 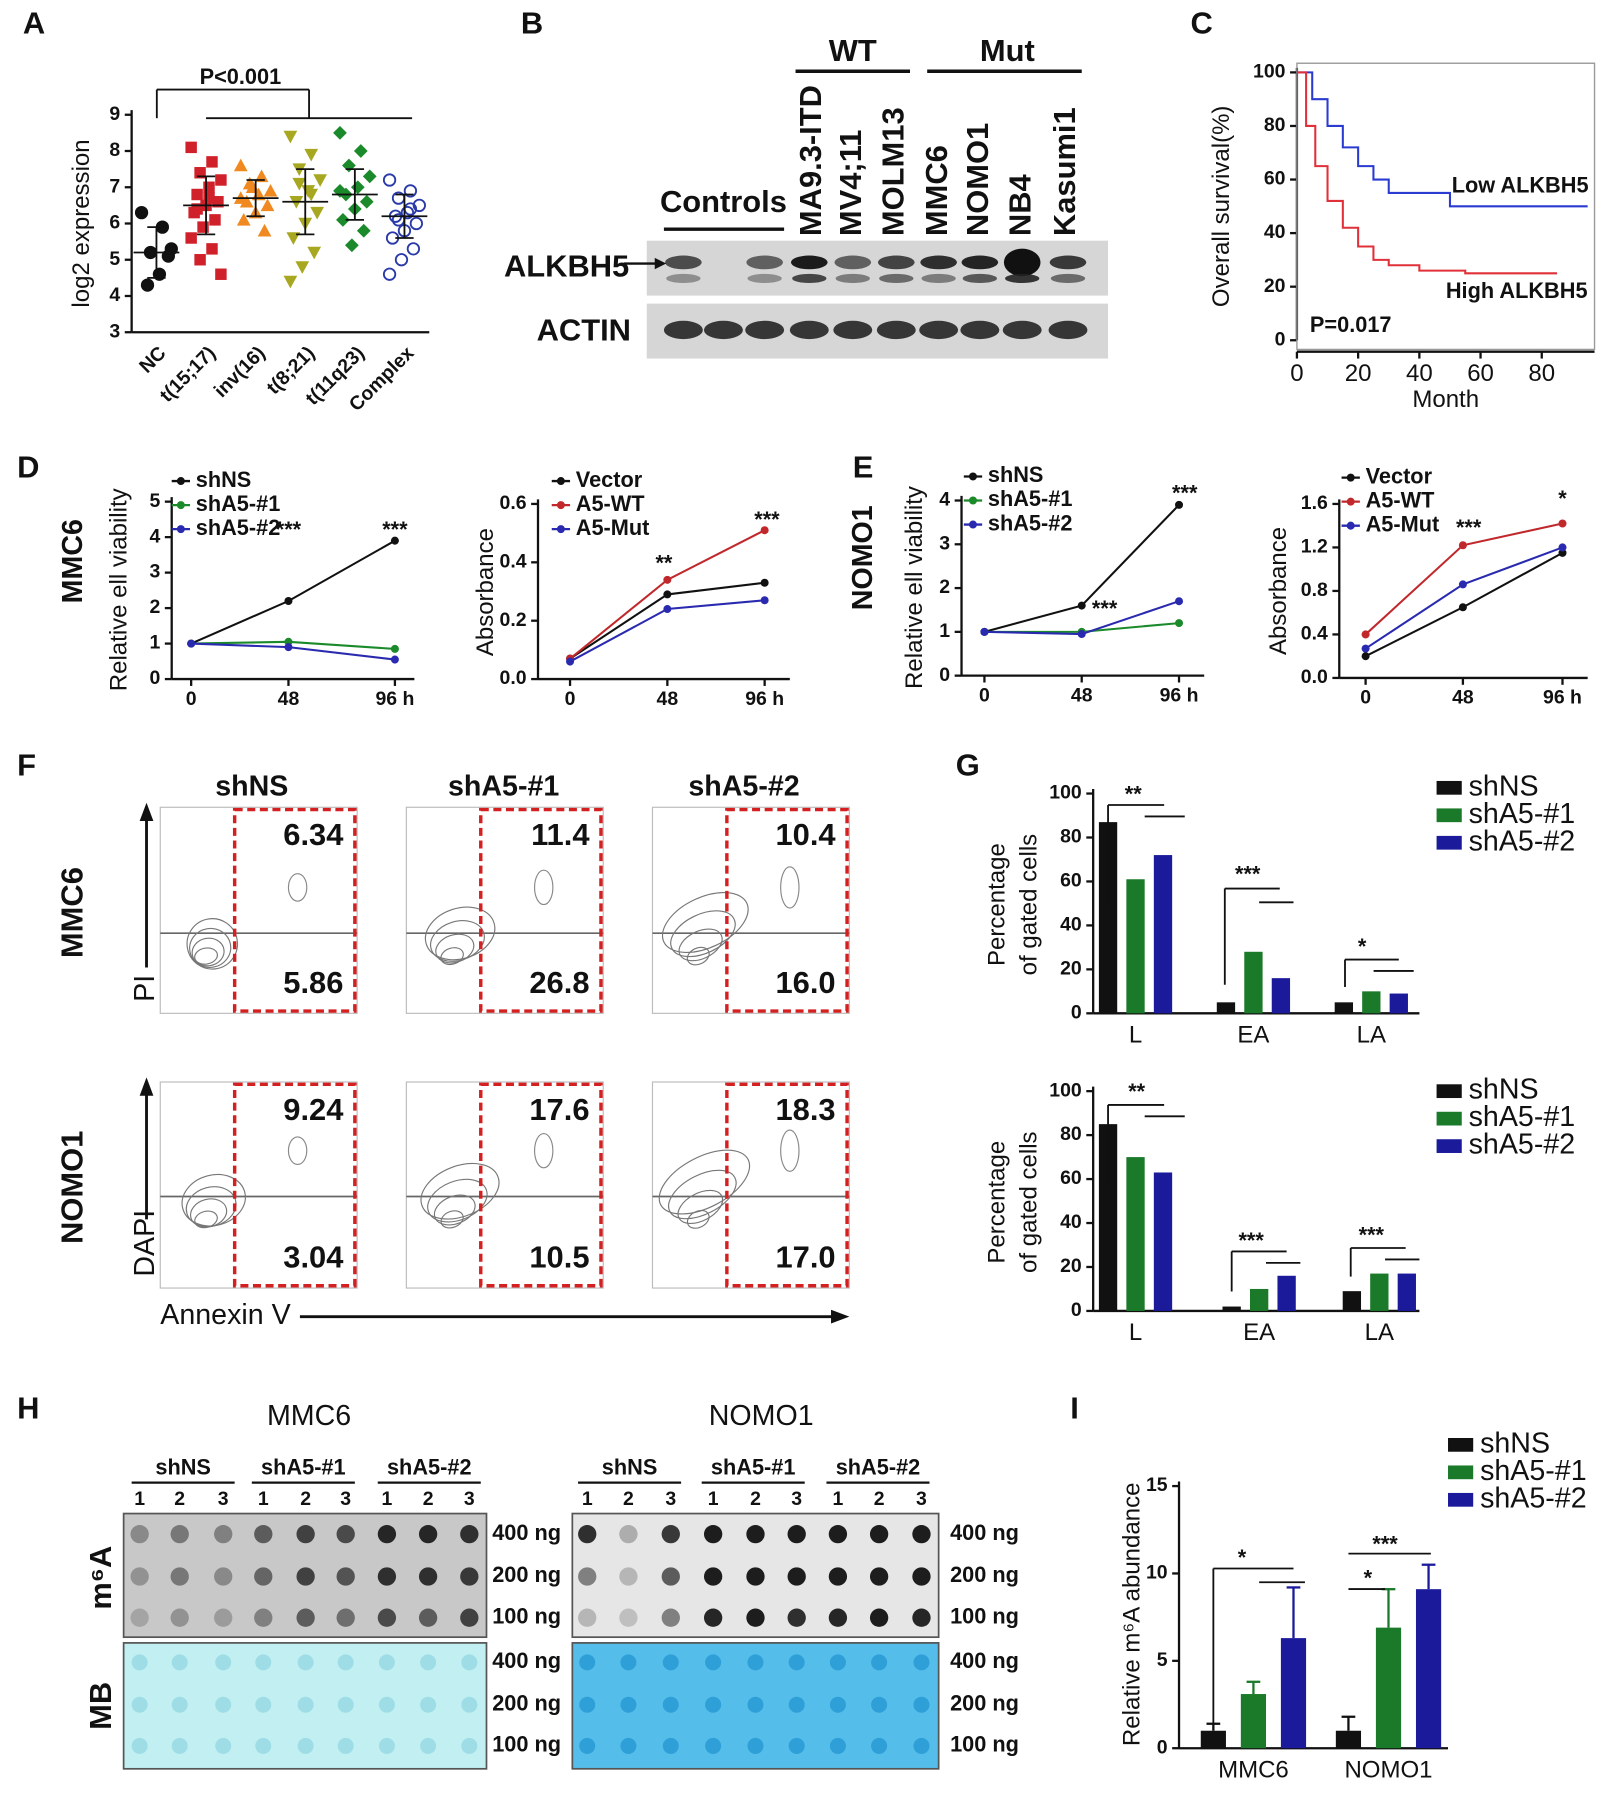 What do you see at coordinates (1275, 125) in the screenshot?
I see `y-tick-label: 80` at bounding box center [1275, 125].